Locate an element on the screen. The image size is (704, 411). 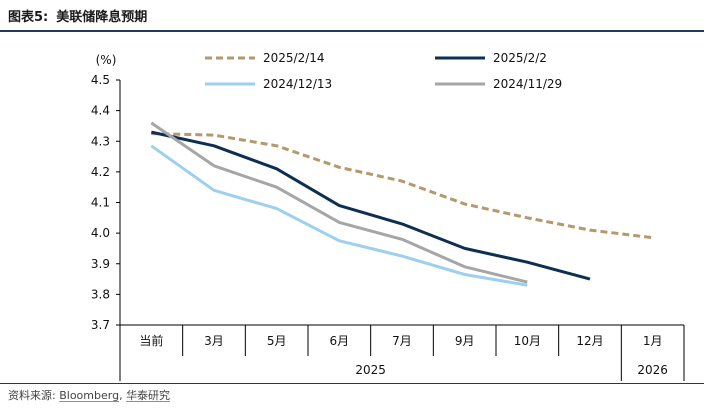
x-tick-label: 5月 is located at coordinates (277, 341).